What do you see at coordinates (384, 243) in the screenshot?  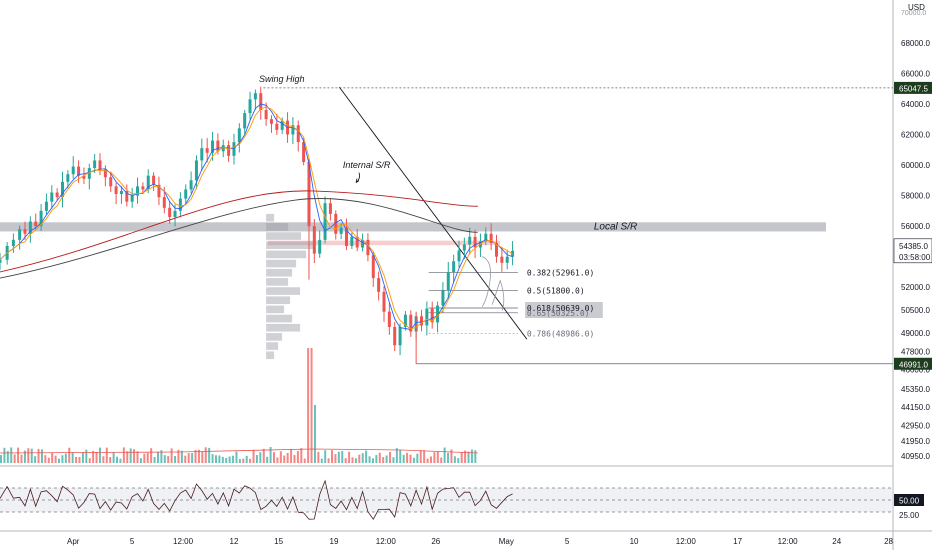 I see `internal-sr-zone` at bounding box center [384, 243].